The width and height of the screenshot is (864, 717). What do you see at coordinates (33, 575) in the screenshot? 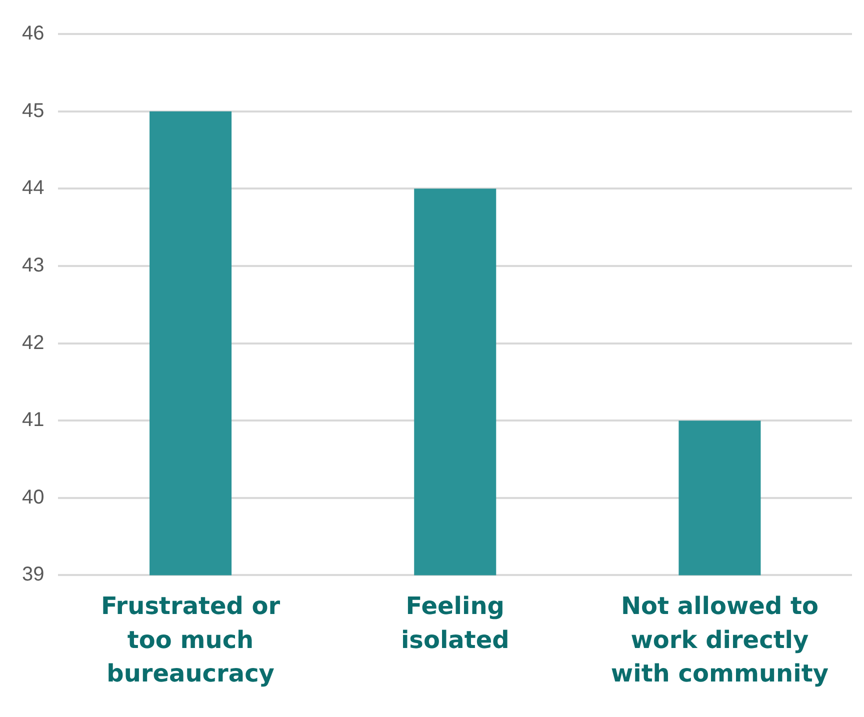
I see `y-tick-label: 39` at bounding box center [33, 575].